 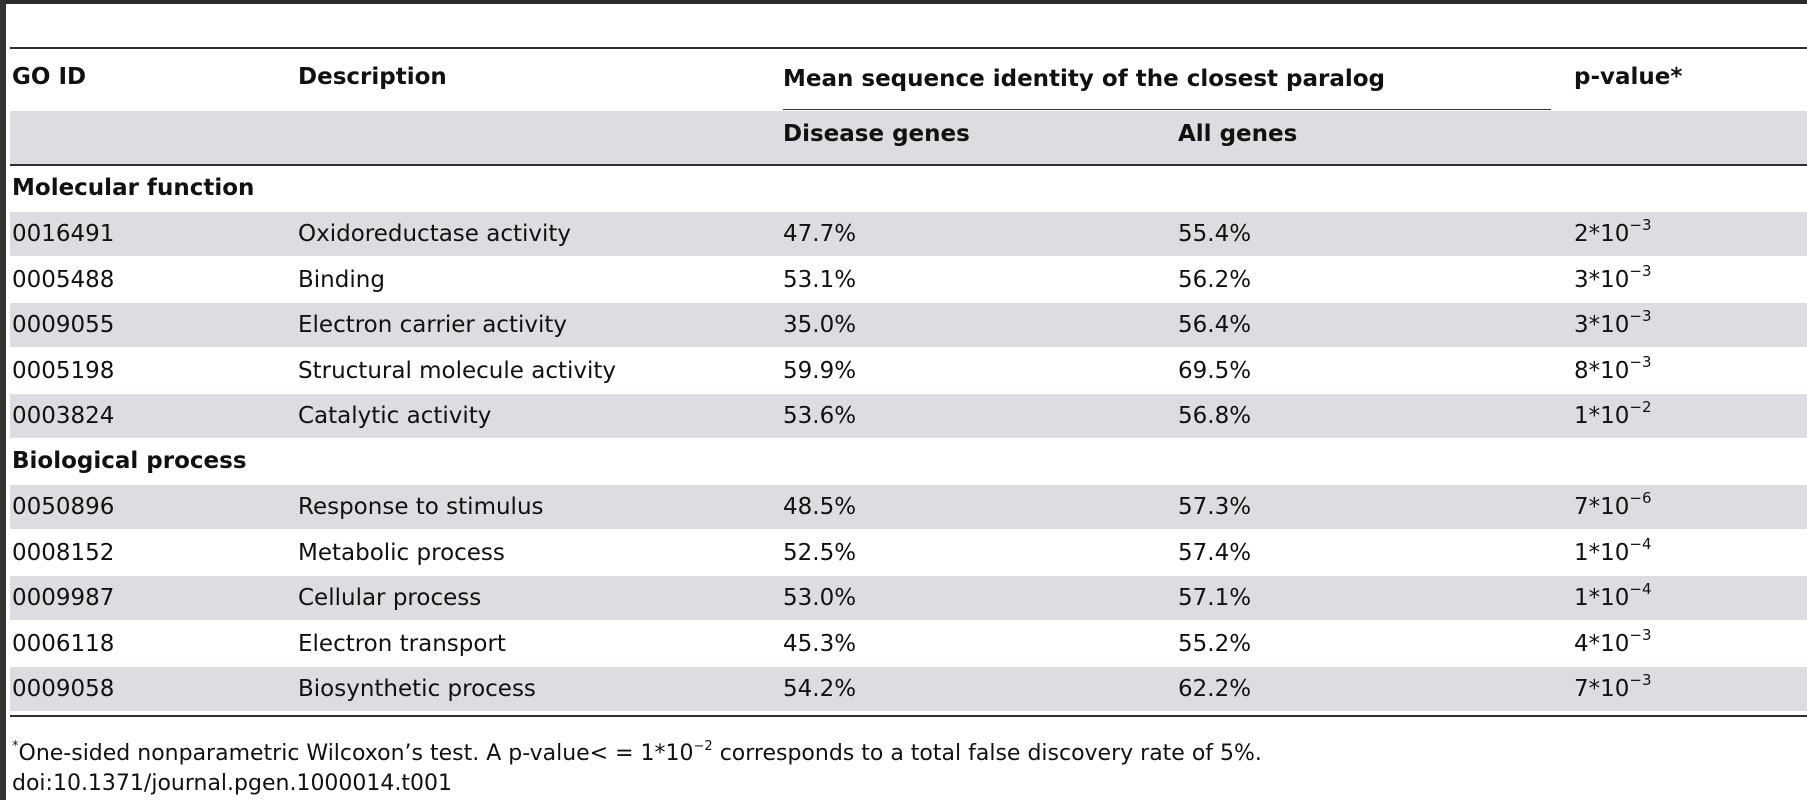 What do you see at coordinates (1215, 371) in the screenshot?
I see `table-row-all: 69.5%` at bounding box center [1215, 371].